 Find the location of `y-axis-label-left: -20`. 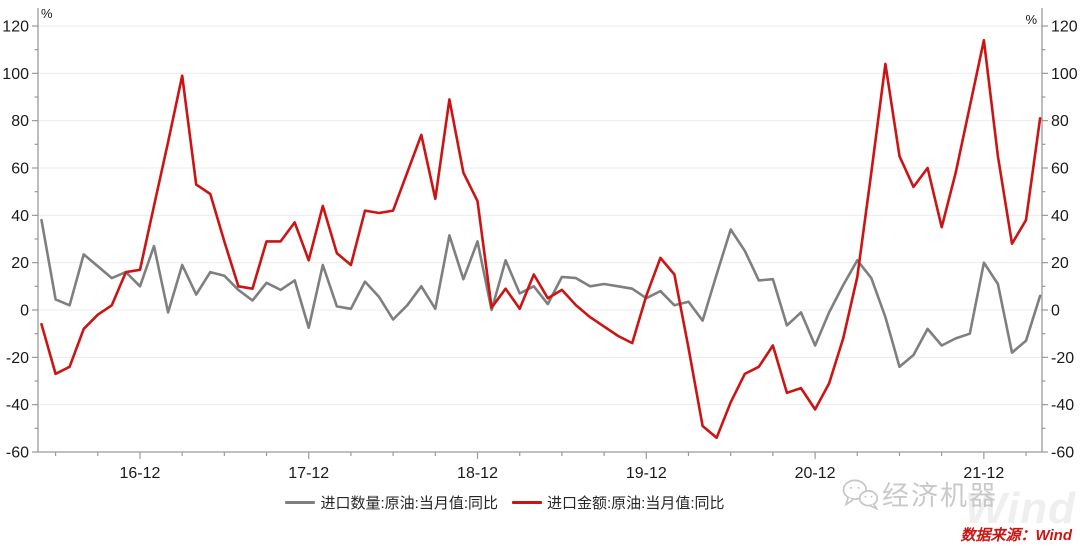

y-axis-label-left: -20 is located at coordinates (17, 358).